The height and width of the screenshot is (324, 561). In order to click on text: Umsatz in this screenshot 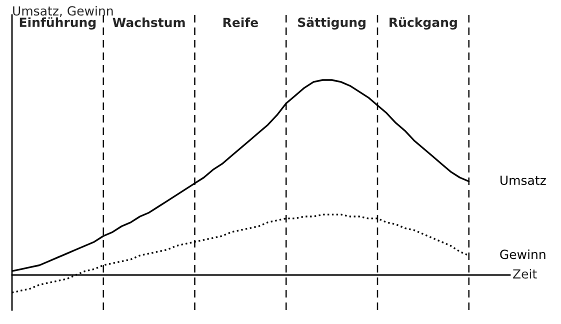, I will do `click(523, 181)`.